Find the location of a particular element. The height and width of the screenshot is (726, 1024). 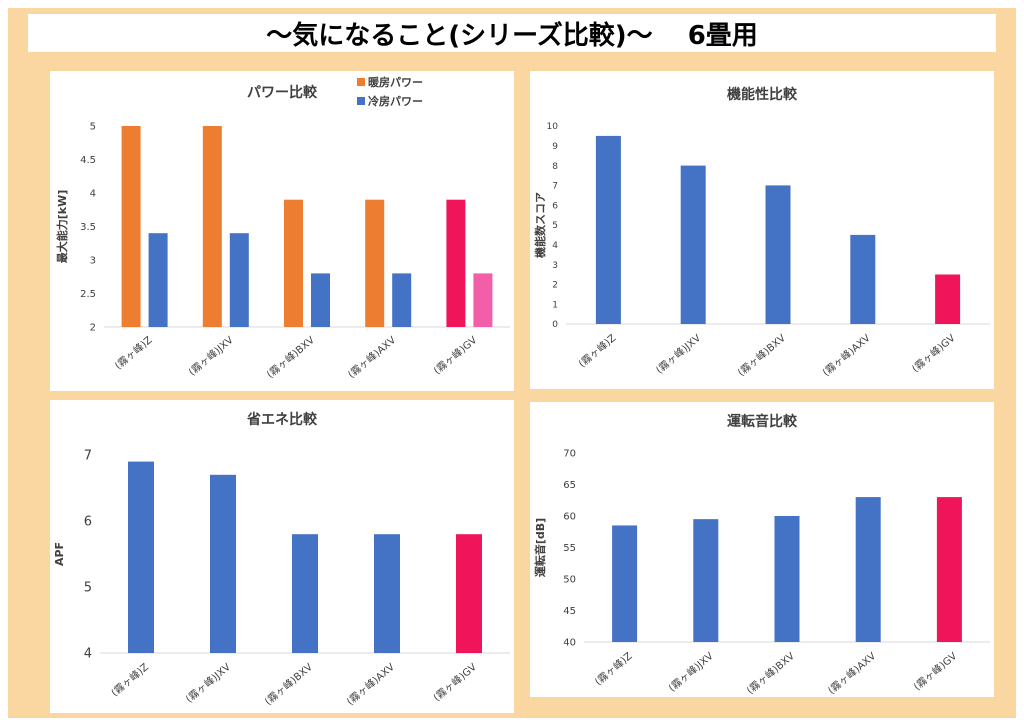

chart-title: パワー比較 is located at coordinates (282, 92).